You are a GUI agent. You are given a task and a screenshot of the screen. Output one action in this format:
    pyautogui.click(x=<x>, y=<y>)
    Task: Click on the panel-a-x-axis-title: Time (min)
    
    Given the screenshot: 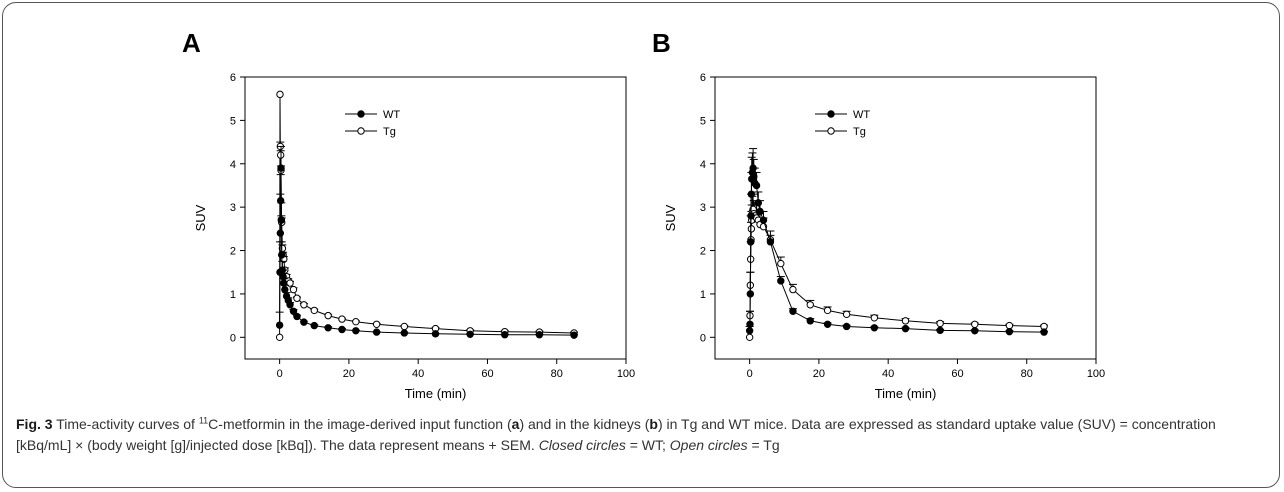 What is the action you would take?
    pyautogui.click(x=436, y=393)
    